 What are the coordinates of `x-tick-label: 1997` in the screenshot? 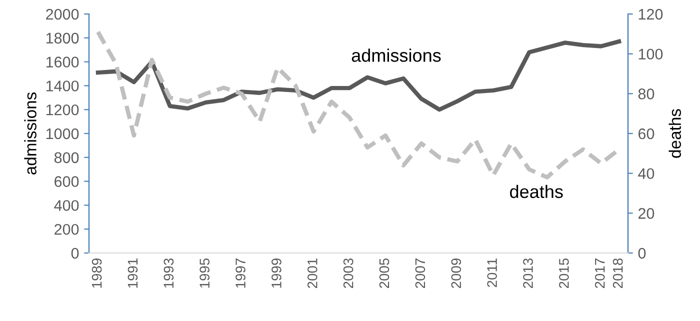 It's located at (241, 273).